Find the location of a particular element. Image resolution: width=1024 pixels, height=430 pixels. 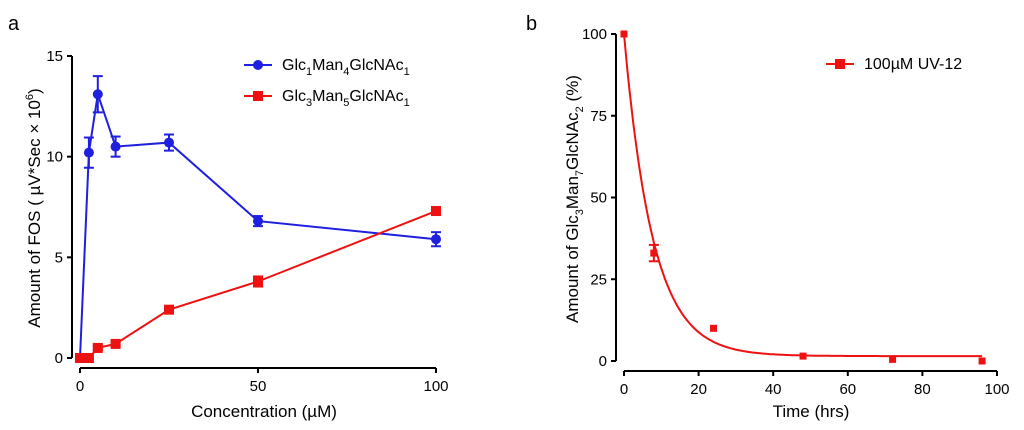

panel-a-y-axis-title-end: ) is located at coordinates (34, 91).